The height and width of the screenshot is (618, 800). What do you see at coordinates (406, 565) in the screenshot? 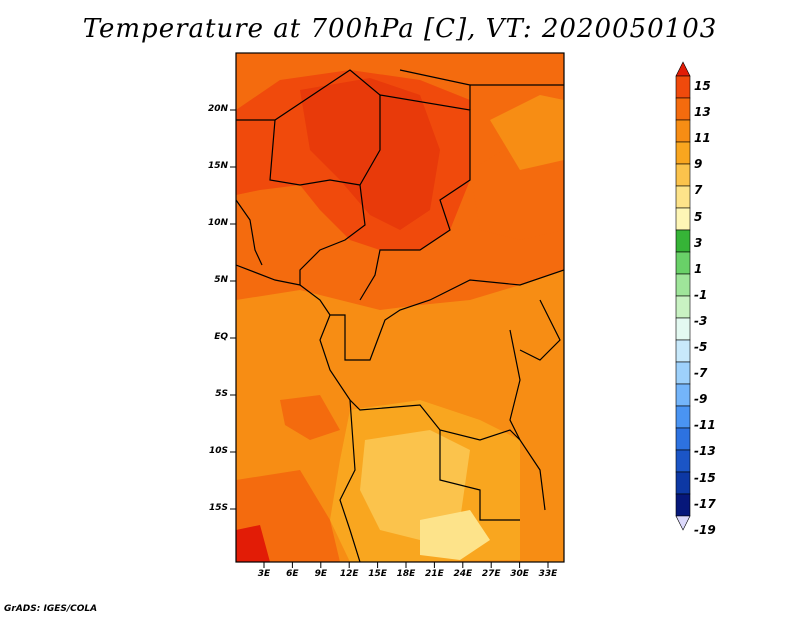
I see `longitude-ticks` at bounding box center [406, 565].